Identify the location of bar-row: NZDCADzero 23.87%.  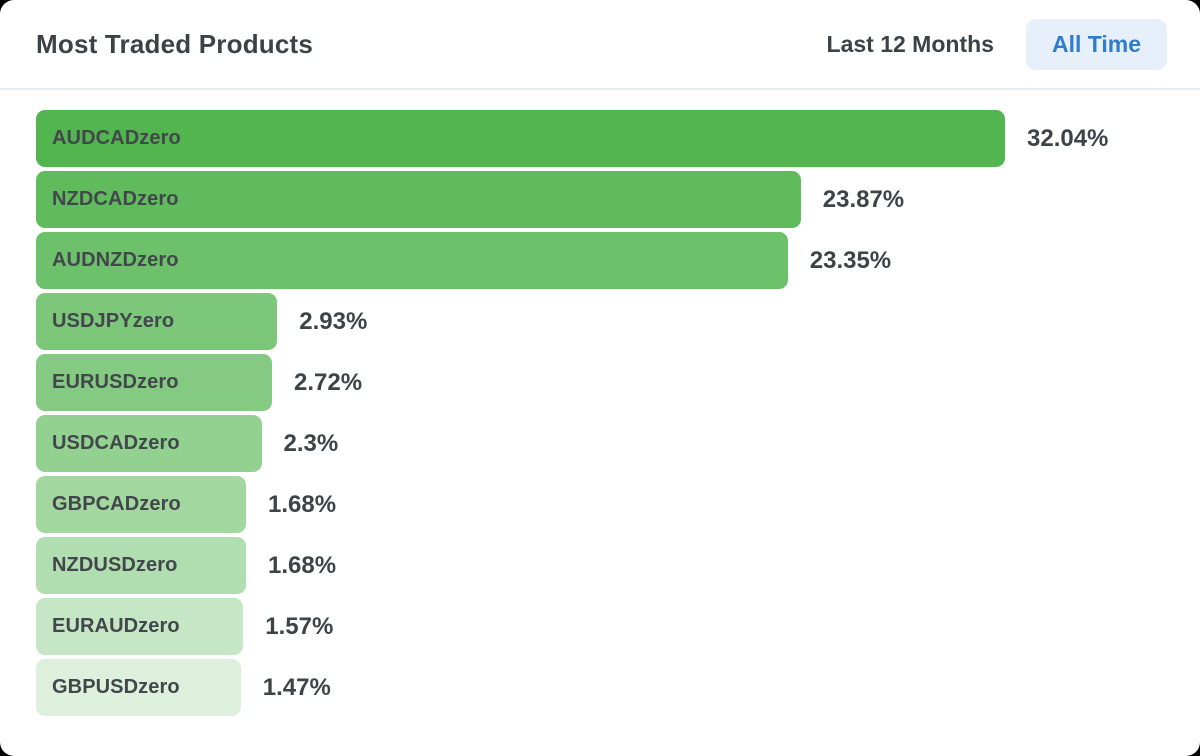
(600, 199).